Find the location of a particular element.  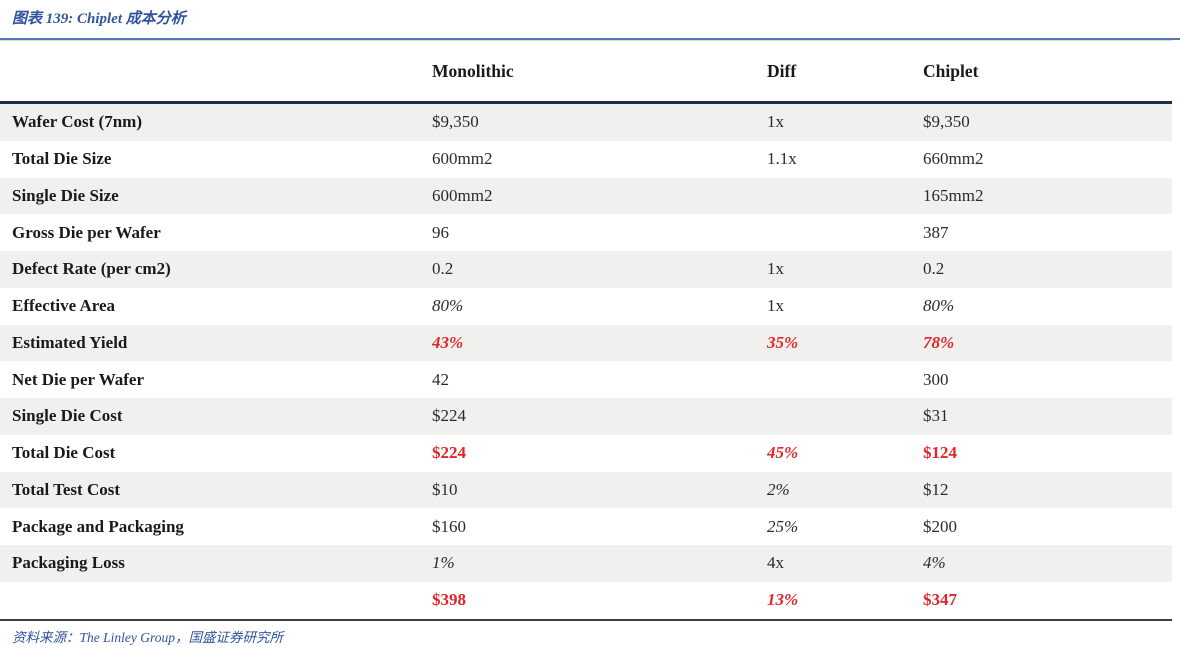

table-row: Defect Rate (per cm2) 0.2 1x 0.2 is located at coordinates (586, 269).